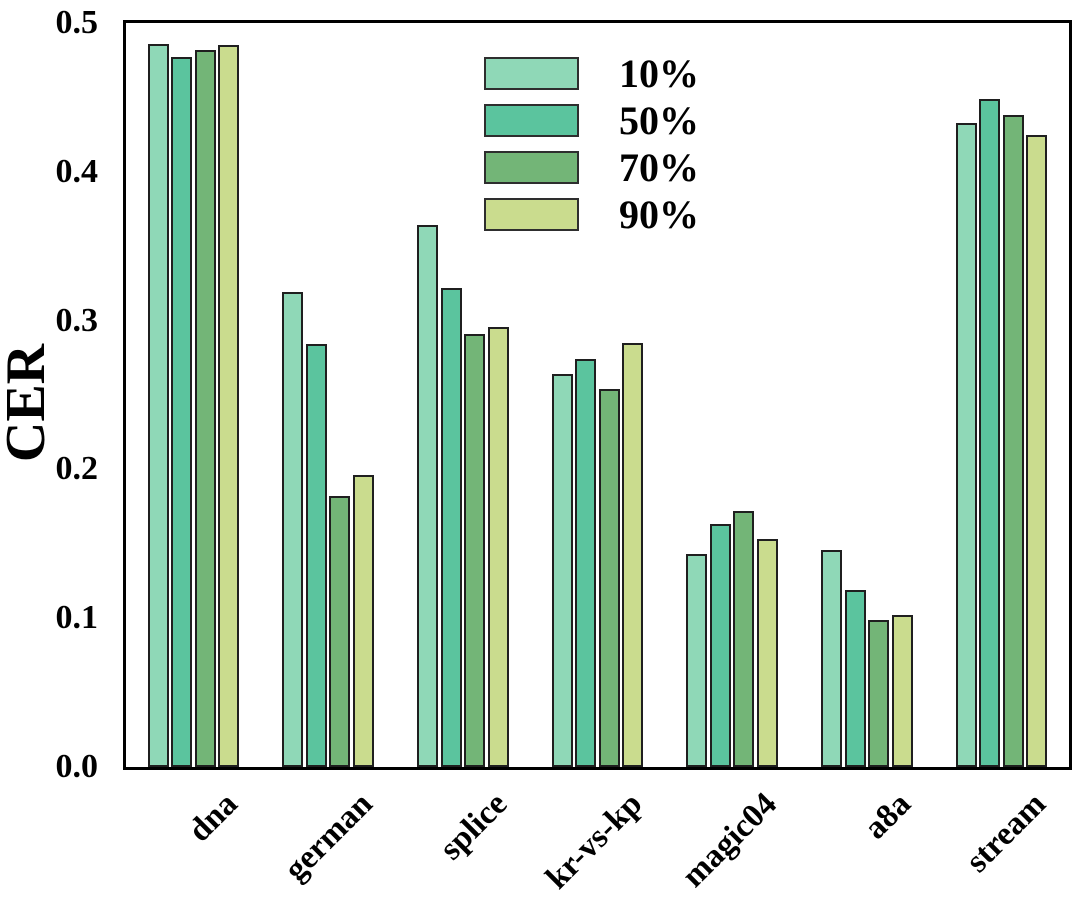  Describe the element at coordinates (591, 214) in the screenshot. I see `legend-item-90%: 90%` at that location.